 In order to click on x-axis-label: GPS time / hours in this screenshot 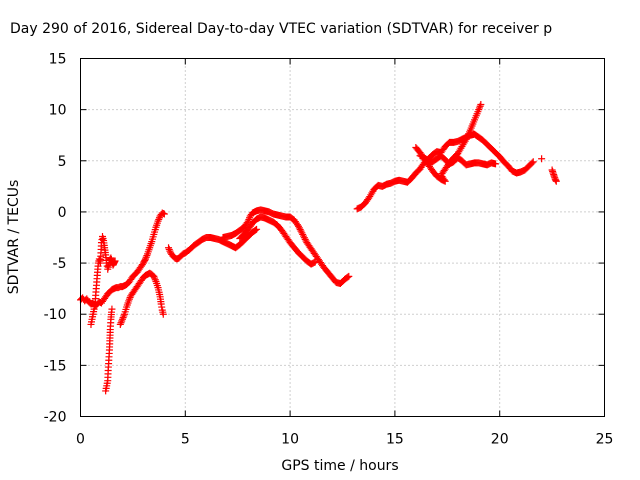, I will do `click(339, 466)`.